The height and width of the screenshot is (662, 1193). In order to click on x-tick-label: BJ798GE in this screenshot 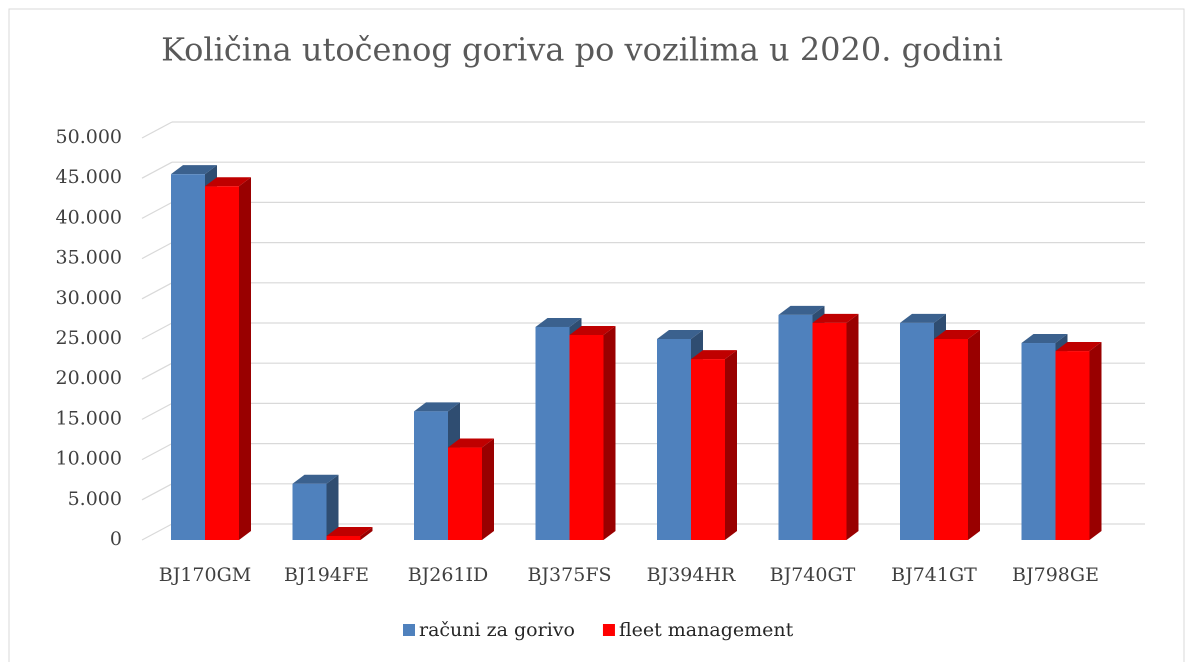, I will do `click(1055, 575)`.